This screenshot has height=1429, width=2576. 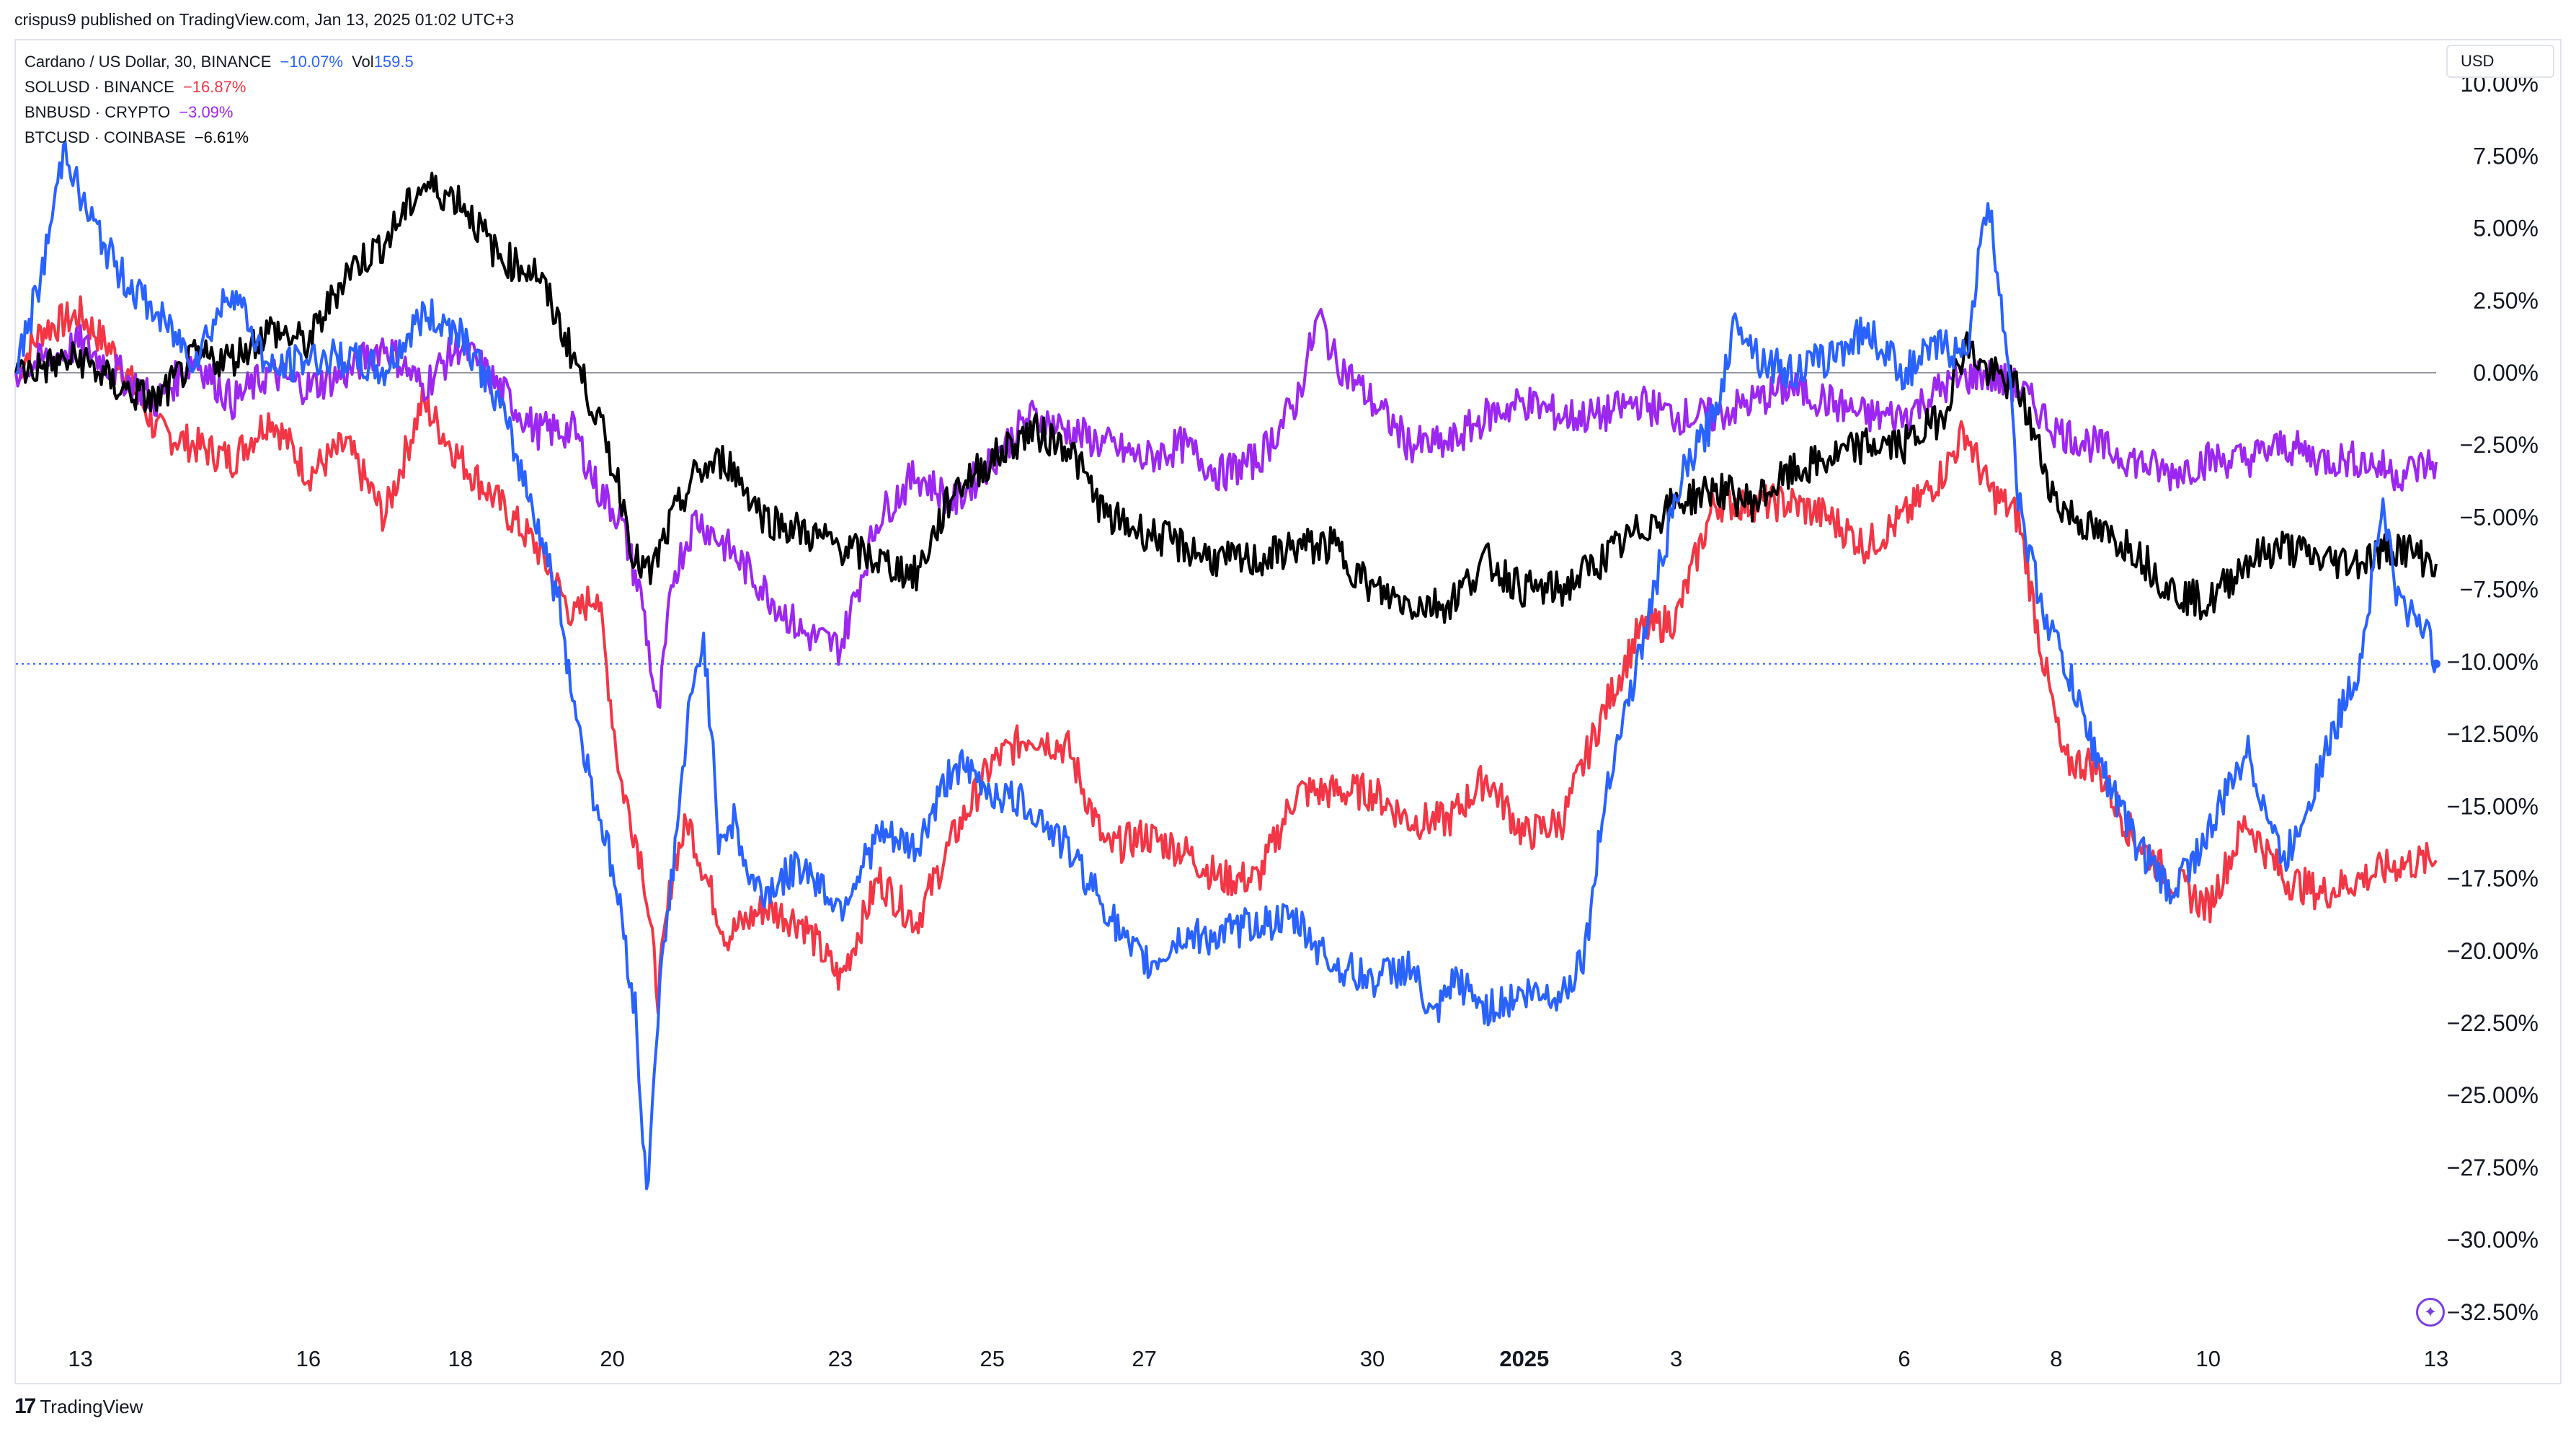 What do you see at coordinates (612, 1358) in the screenshot?
I see `x-tick-label: 20` at bounding box center [612, 1358].